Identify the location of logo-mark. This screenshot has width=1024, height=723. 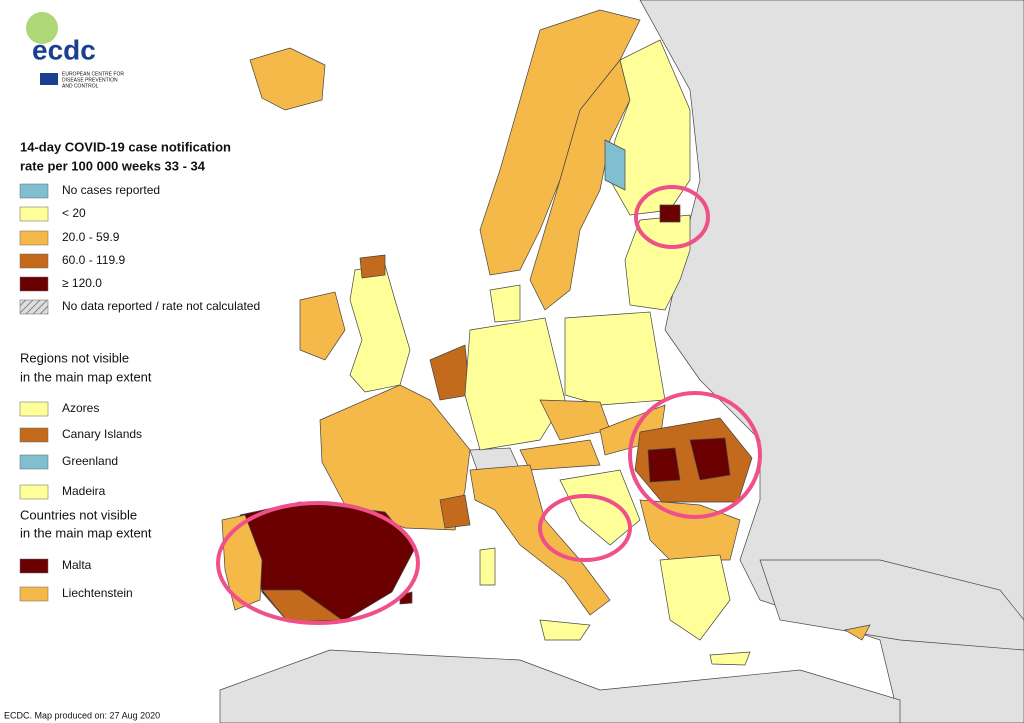
(42, 28).